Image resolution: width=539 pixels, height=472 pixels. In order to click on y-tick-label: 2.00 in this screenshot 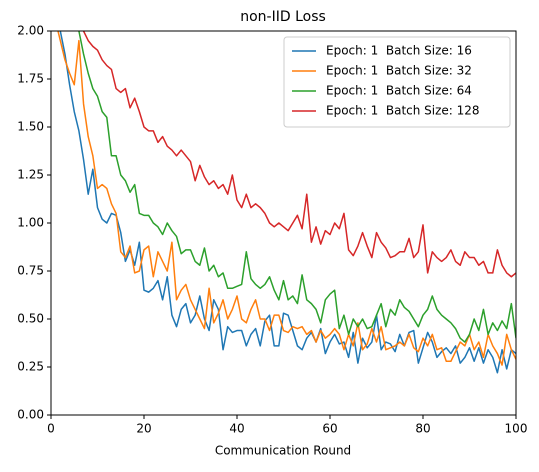, I will do `click(30, 31)`.